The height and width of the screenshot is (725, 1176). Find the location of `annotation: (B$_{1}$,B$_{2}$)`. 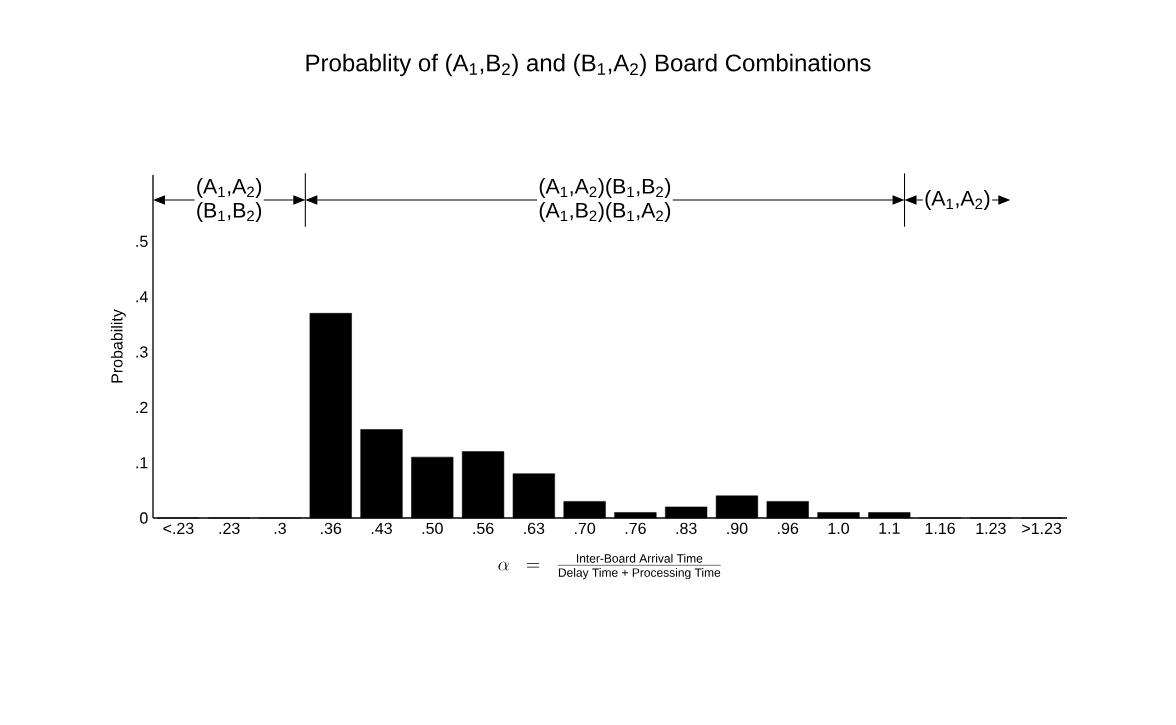

annotation: (B$_{1}$,B$_{2}$) is located at coordinates (229, 212).